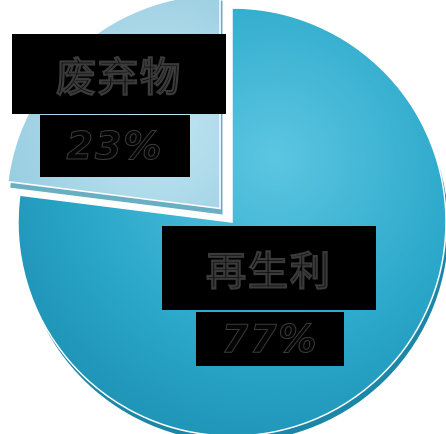  I want to click on slice-label-waste: 废弃物, so click(119, 78).